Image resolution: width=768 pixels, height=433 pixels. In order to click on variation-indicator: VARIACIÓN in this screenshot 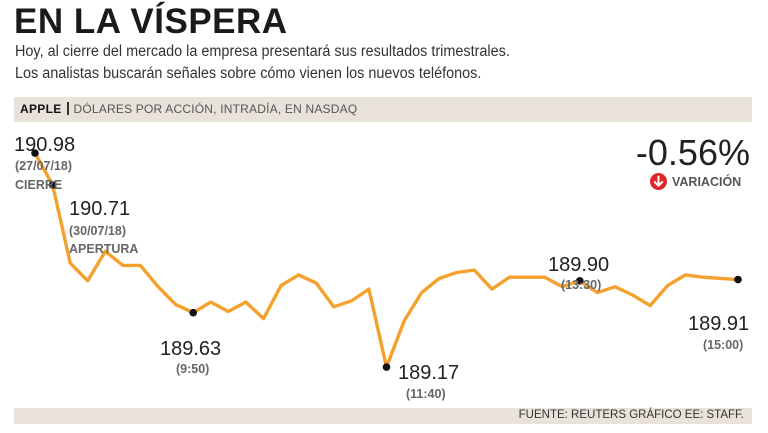, I will do `click(695, 181)`.